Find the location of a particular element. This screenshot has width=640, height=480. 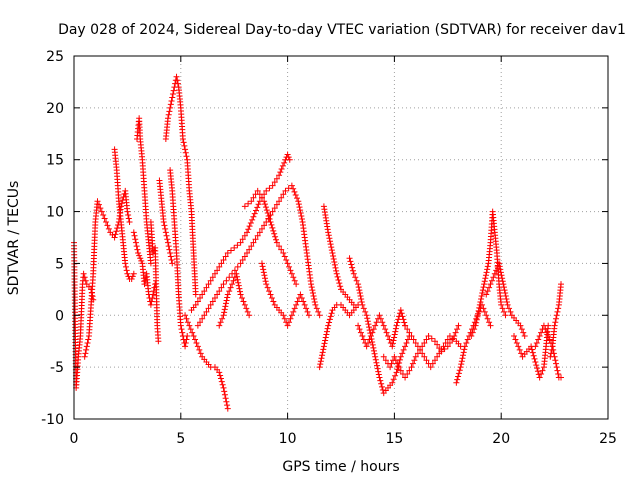

x-tick-label: 0 is located at coordinates (74, 439).